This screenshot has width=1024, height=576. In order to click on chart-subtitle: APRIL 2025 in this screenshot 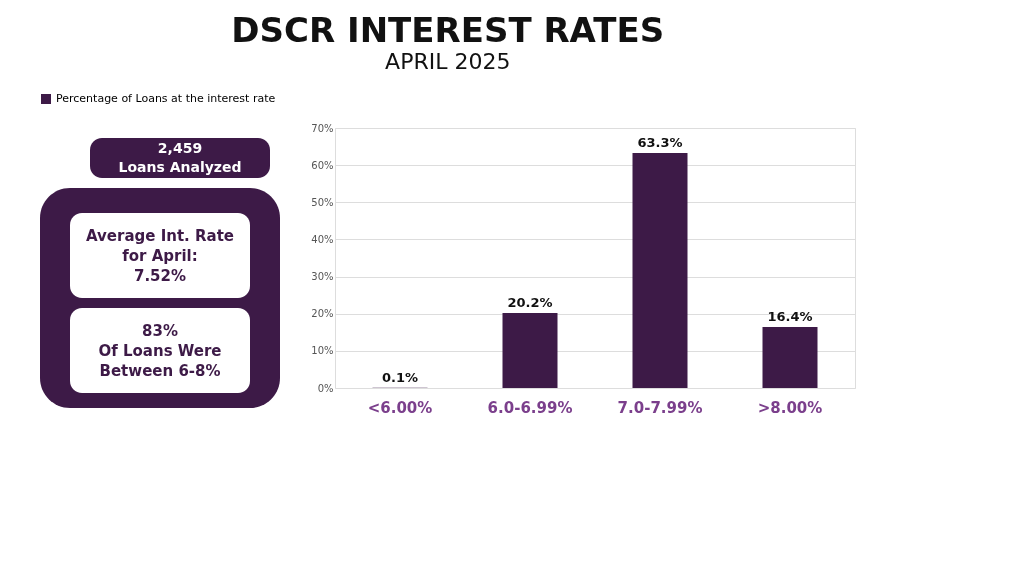, I will do `click(448, 61)`.